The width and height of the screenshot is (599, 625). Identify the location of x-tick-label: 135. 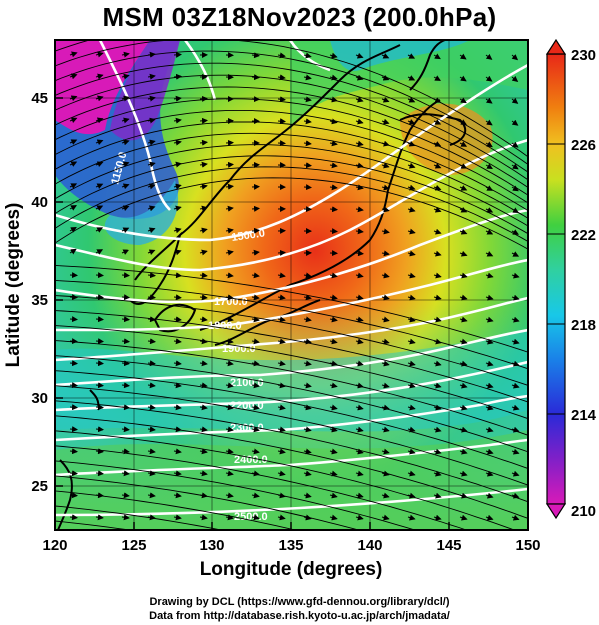
(290, 545).